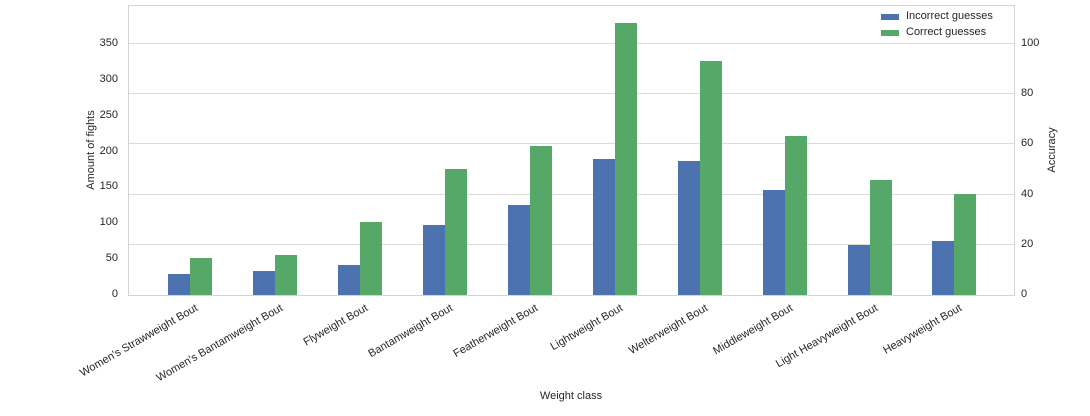 This screenshot has width=1090, height=416. Describe the element at coordinates (1027, 193) in the screenshot. I see `right-tick-label: 40` at that location.